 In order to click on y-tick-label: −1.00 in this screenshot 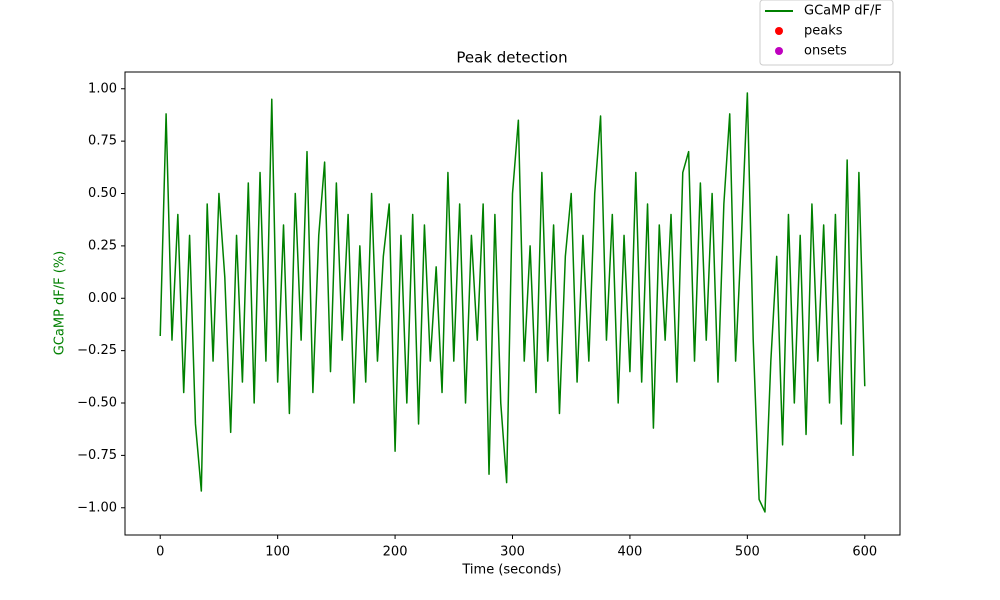, I will do `click(97, 507)`.